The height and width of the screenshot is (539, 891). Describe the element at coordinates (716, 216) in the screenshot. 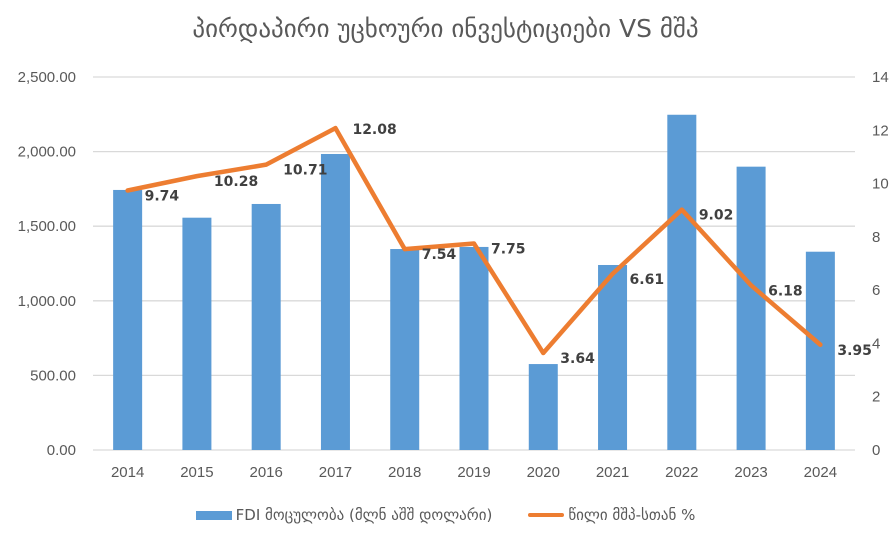

I see `data-label: 9.02` at that location.